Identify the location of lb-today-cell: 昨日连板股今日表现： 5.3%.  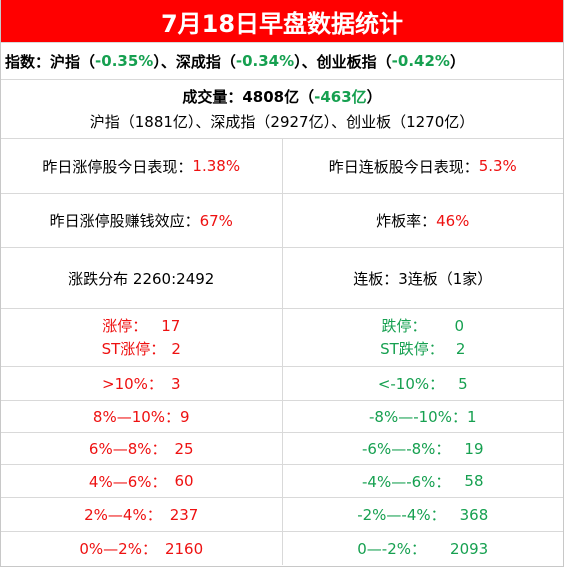
(422, 166).